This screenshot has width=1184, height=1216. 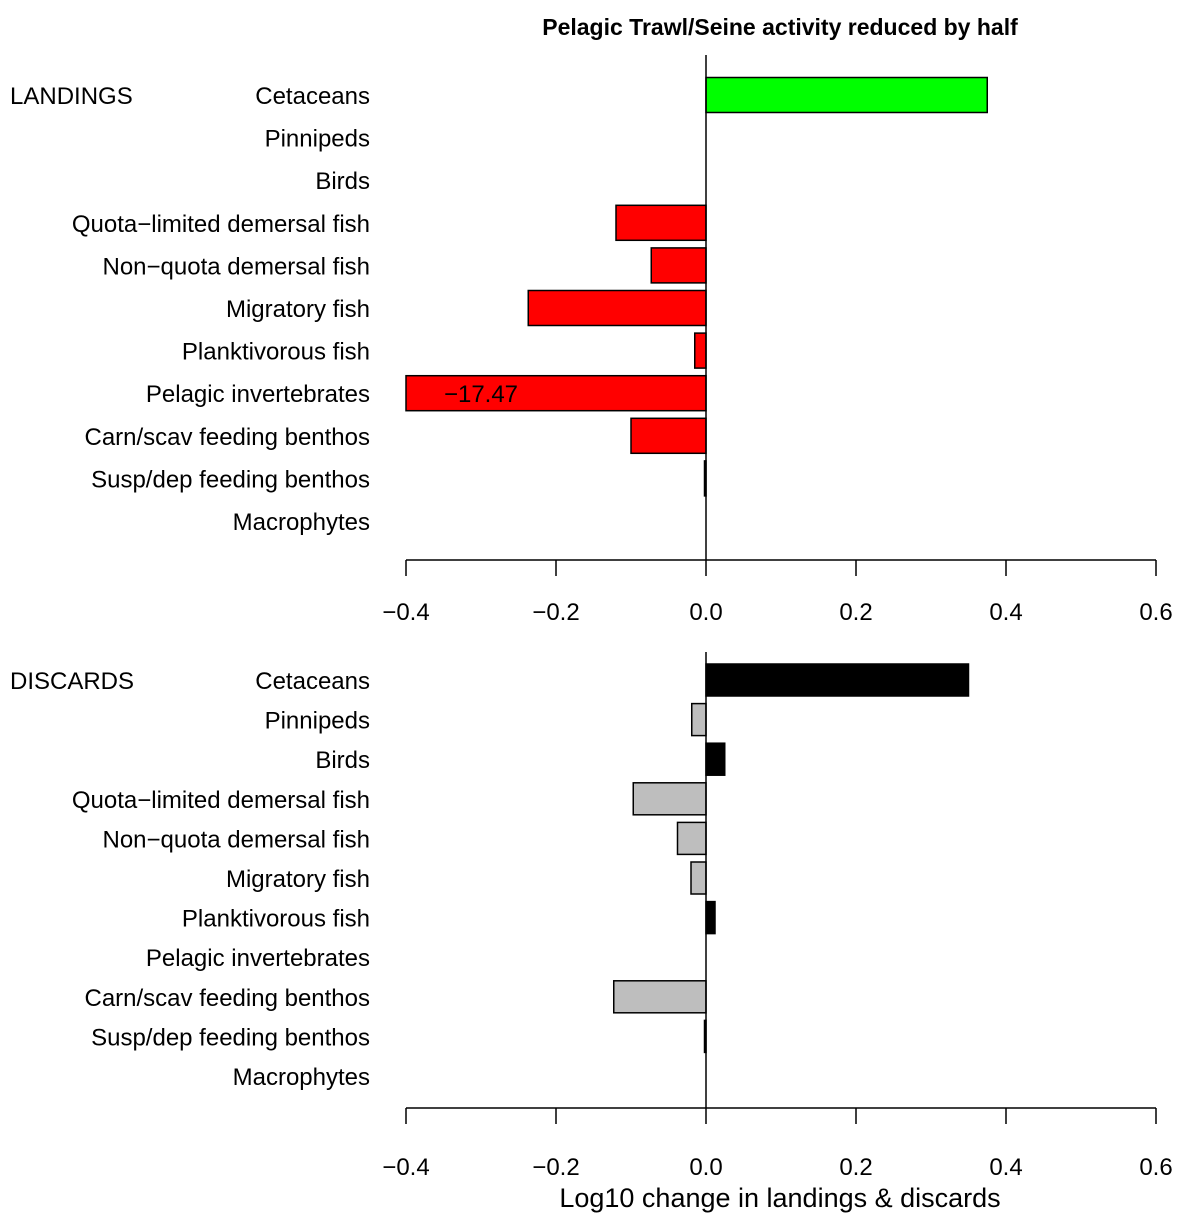 I want to click on panel-label: DISCARDS, so click(x=72, y=681).